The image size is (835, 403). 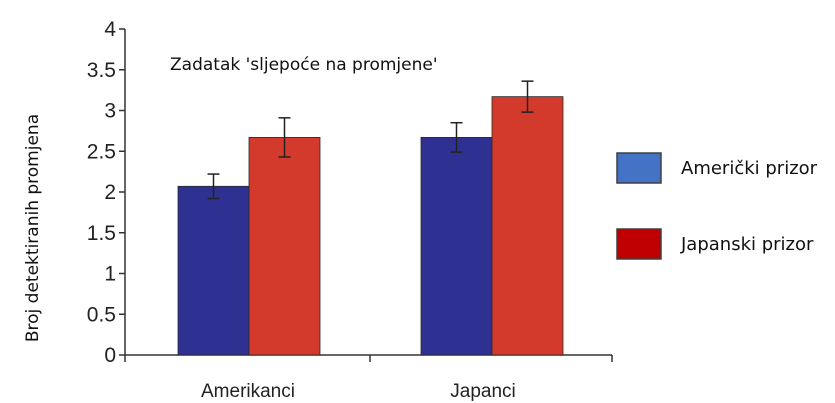 I want to click on bar-amerikanci-american-scene, so click(x=213, y=270).